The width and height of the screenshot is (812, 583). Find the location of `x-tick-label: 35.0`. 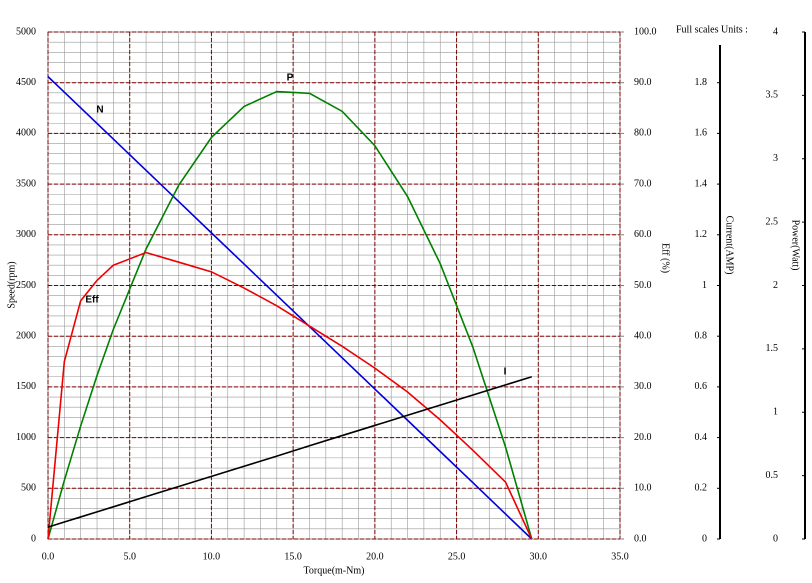

x-tick-label: 35.0 is located at coordinates (620, 556).